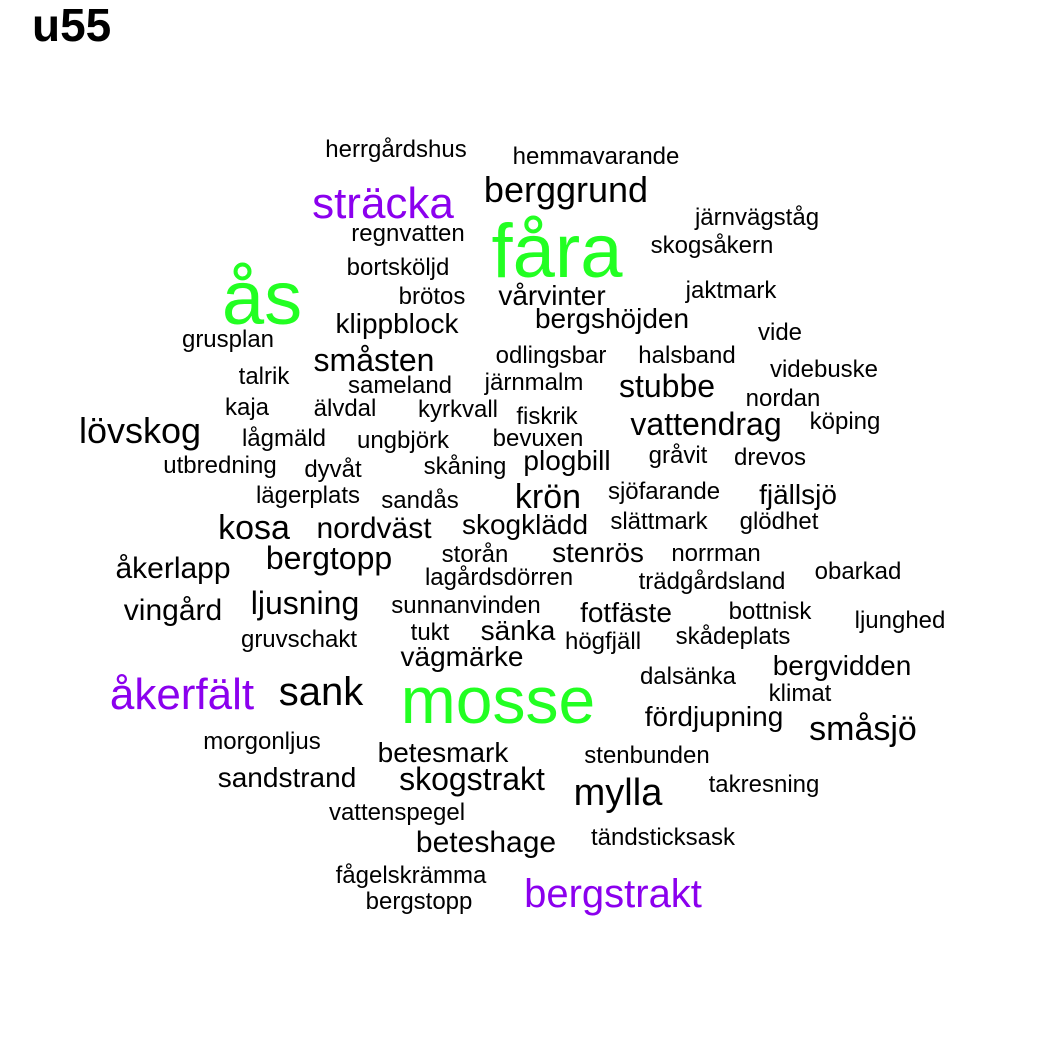 The width and height of the screenshot is (1050, 1050). Describe the element at coordinates (430, 632) in the screenshot. I see `word-tukt: tukt` at that location.